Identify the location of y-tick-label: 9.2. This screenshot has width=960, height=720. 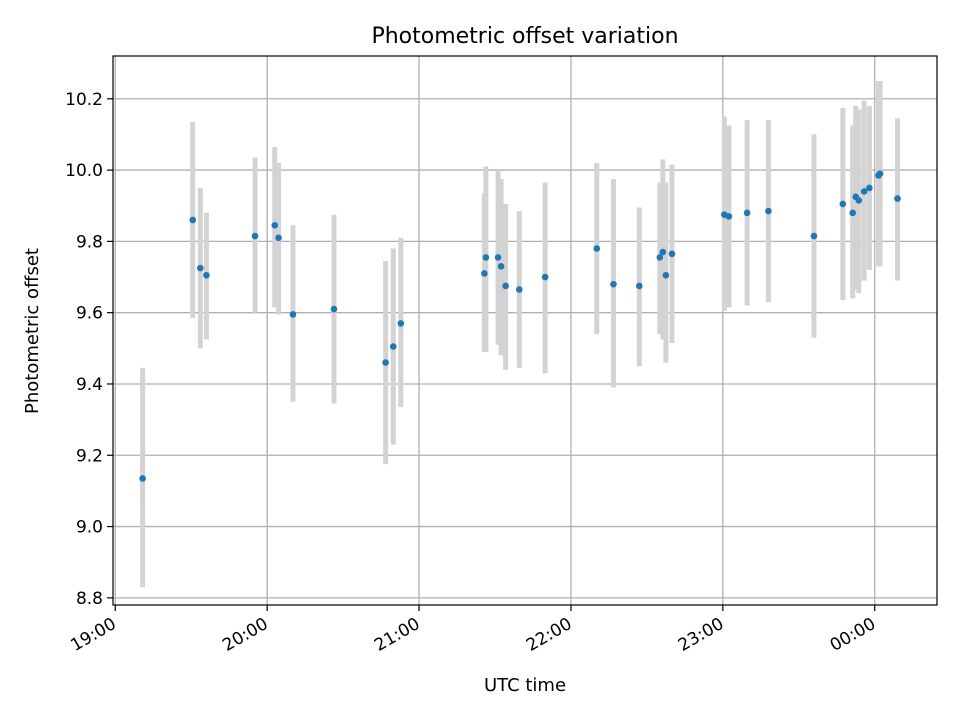
(89, 456).